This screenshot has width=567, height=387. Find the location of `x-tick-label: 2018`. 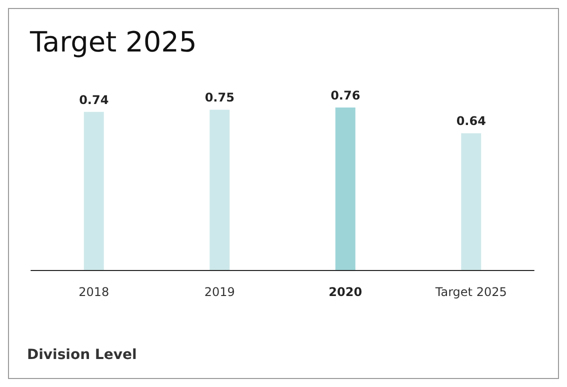

x-tick-label: 2018 is located at coordinates (94, 292).